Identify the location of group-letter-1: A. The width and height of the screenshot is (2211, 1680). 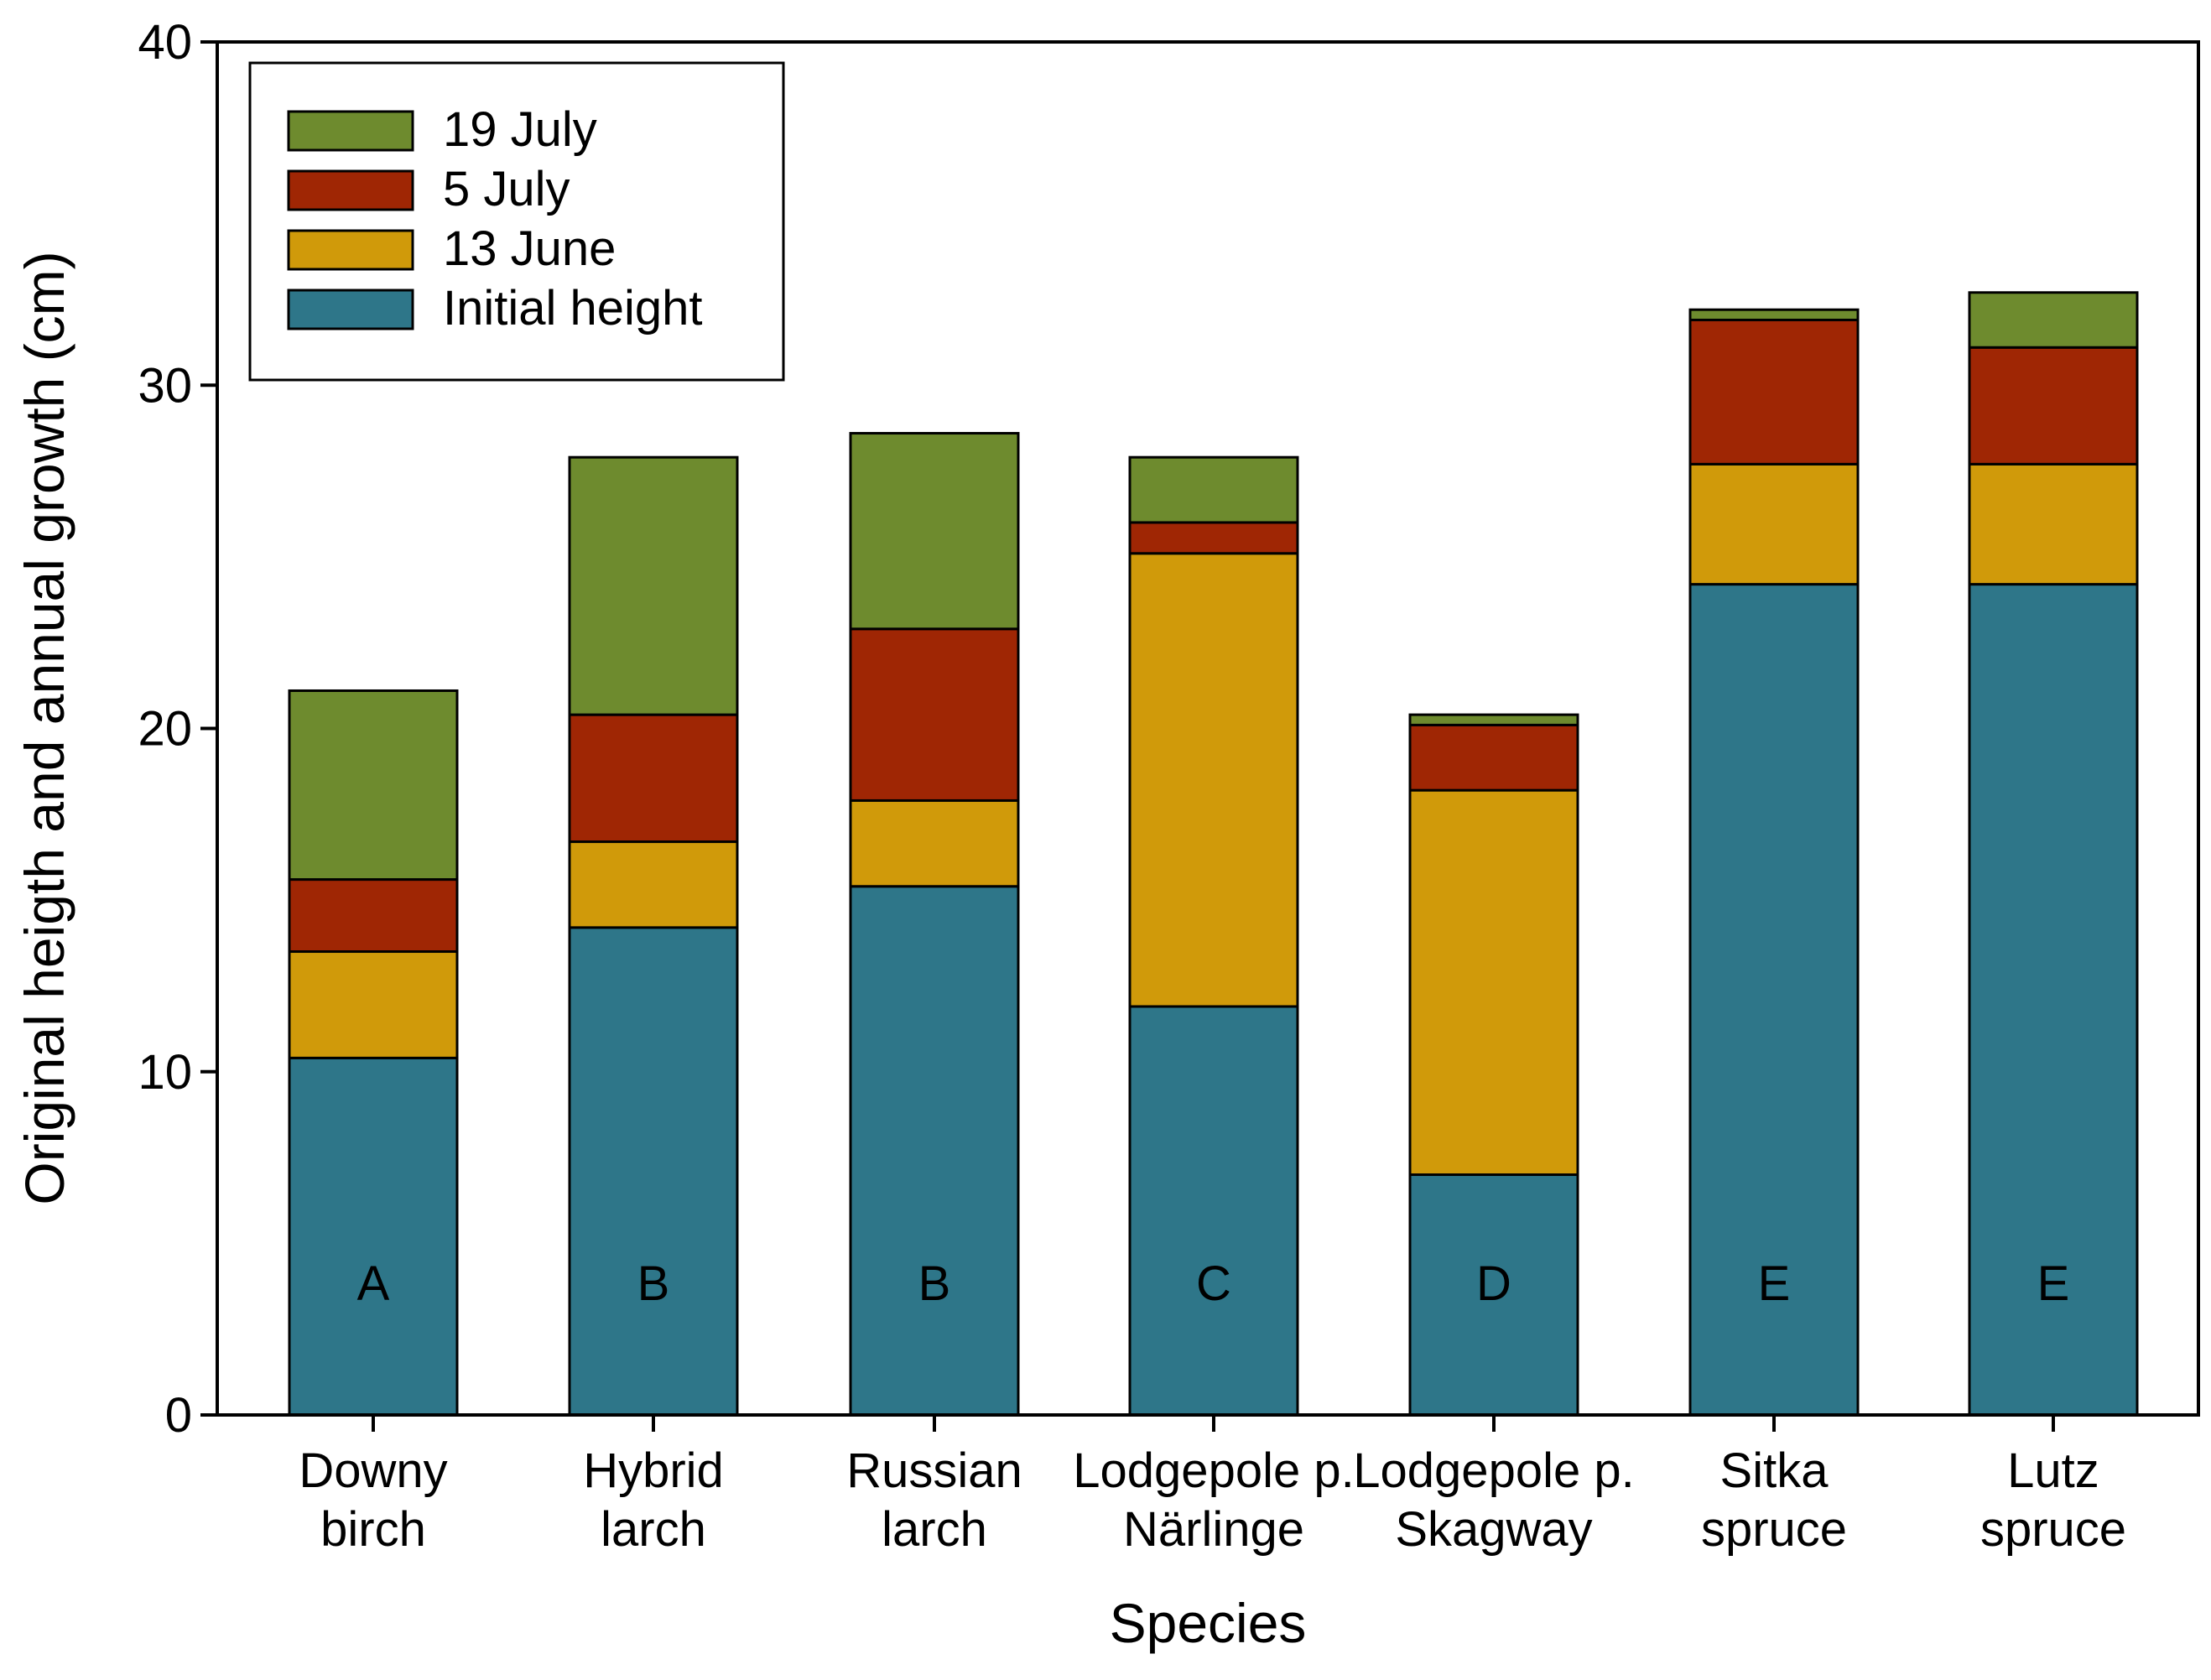
(373, 1283).